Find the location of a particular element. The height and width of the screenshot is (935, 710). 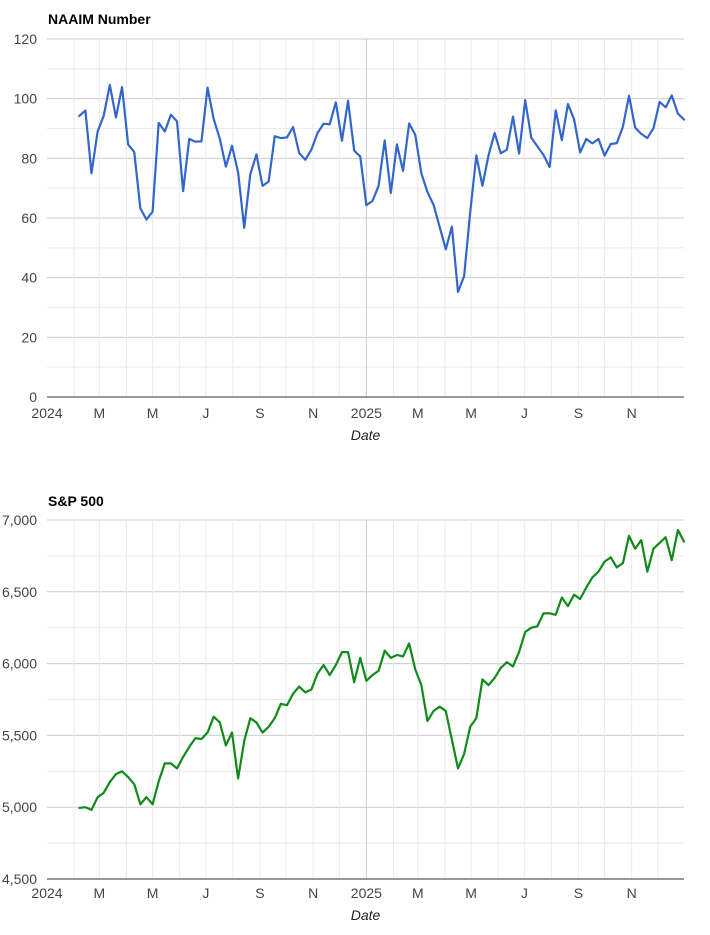

sp500-y-tick-label: 7,000 is located at coordinates (19, 520).